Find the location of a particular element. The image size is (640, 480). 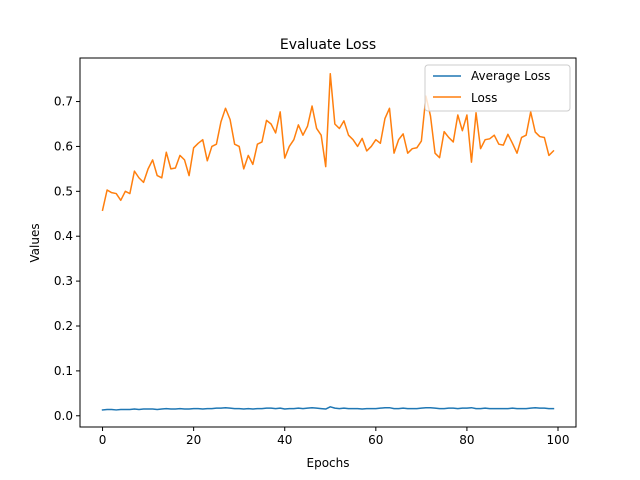

x-tick-label: 60 is located at coordinates (375, 440).